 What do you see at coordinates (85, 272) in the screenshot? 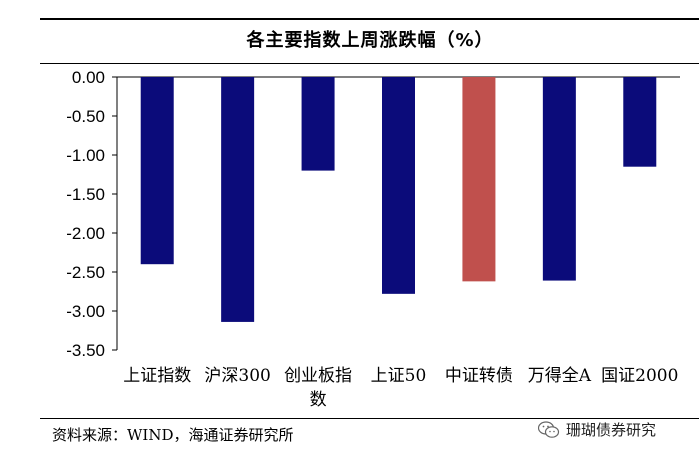
I see `y-tick-label: -2.50` at bounding box center [85, 272].